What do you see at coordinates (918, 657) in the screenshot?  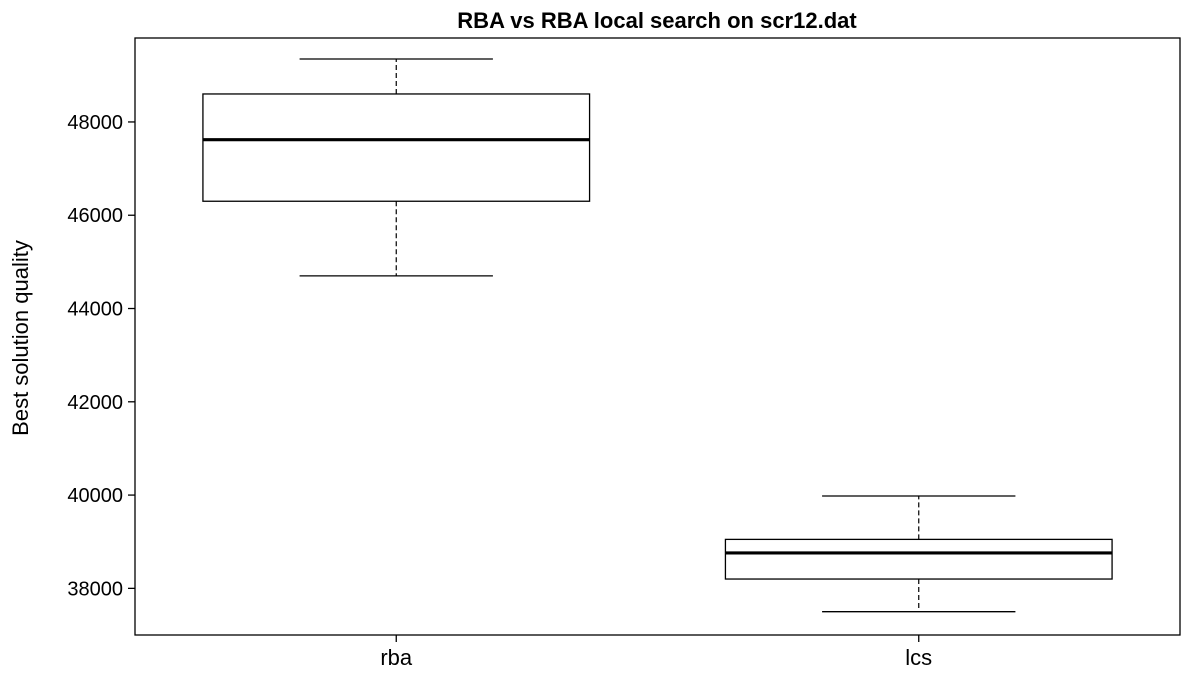 I see `x-tick-label: lcs` at bounding box center [918, 657].